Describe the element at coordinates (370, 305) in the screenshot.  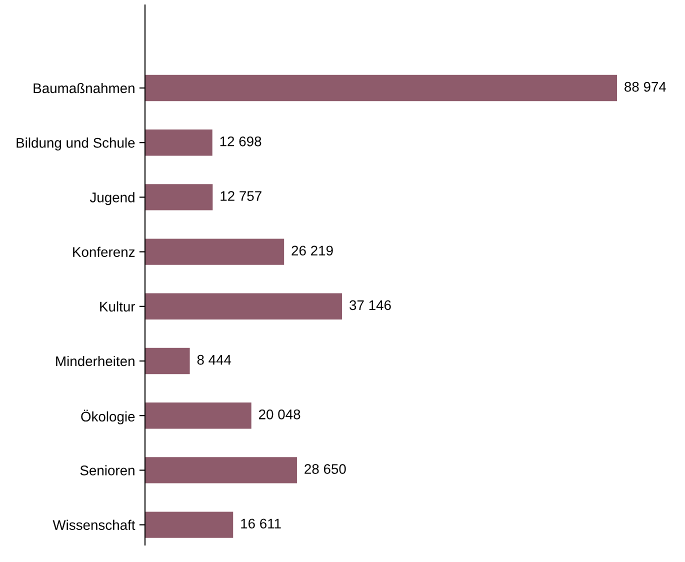
I see `data-label: 37 146` at that location.